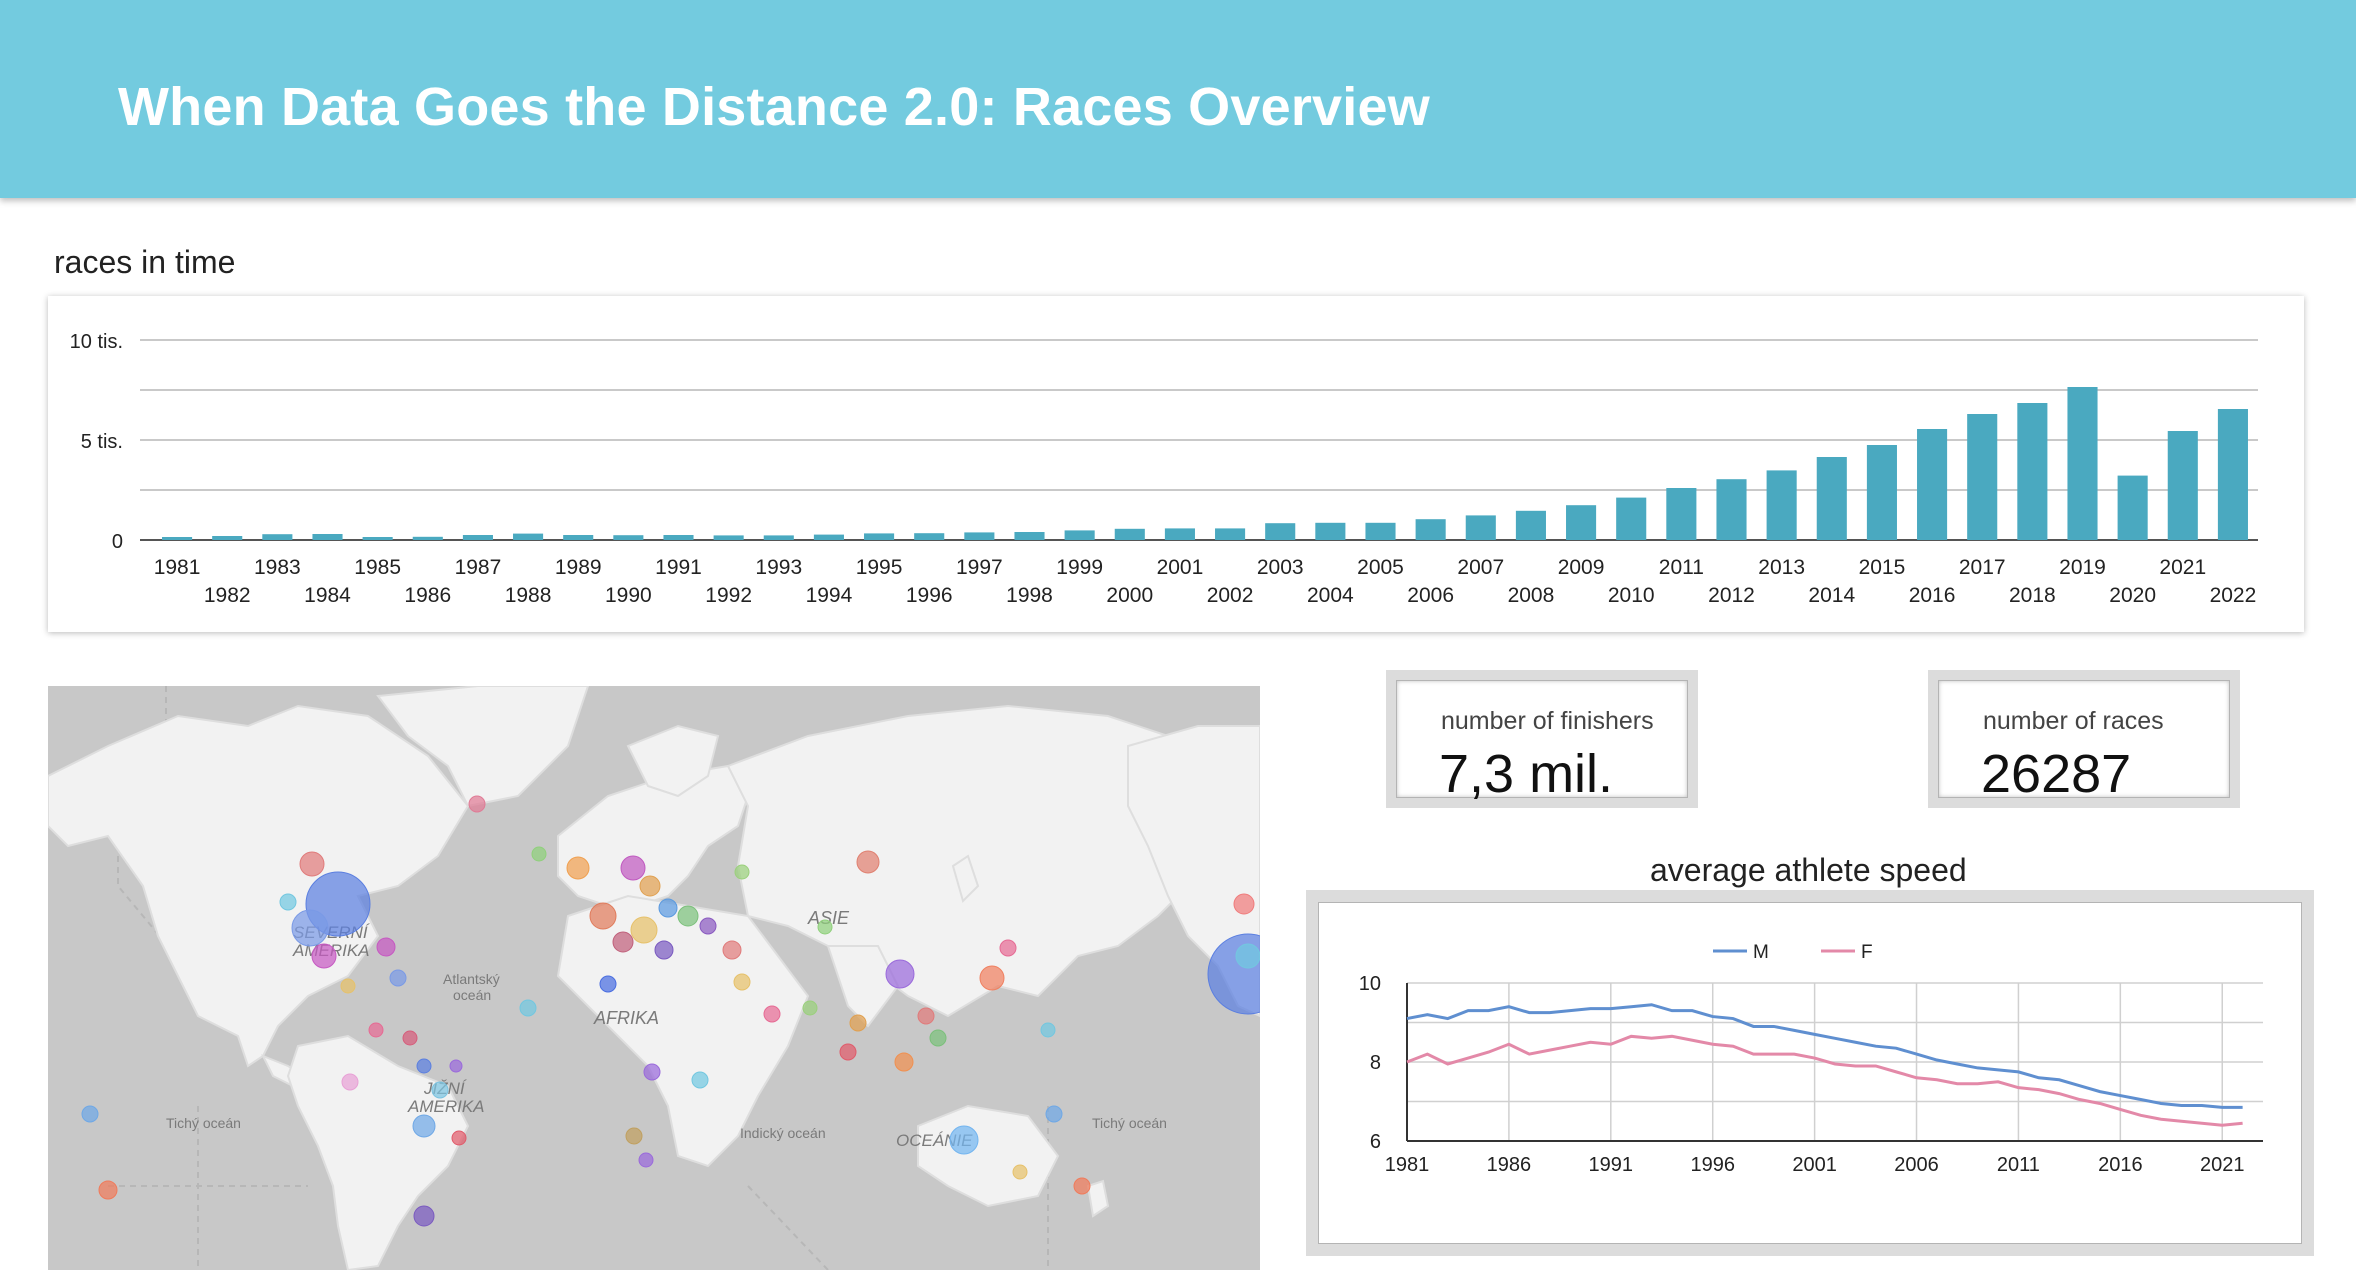 The height and width of the screenshot is (1270, 2356). I want to click on races-bar-1984, so click(327, 537).